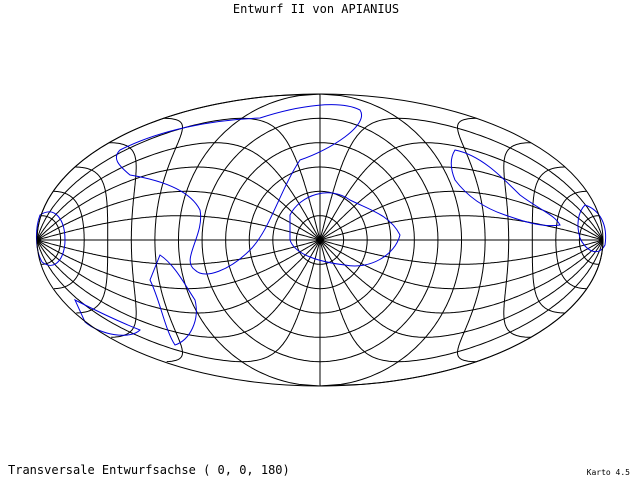  I want to click on graticule-line, so click(320, 240).